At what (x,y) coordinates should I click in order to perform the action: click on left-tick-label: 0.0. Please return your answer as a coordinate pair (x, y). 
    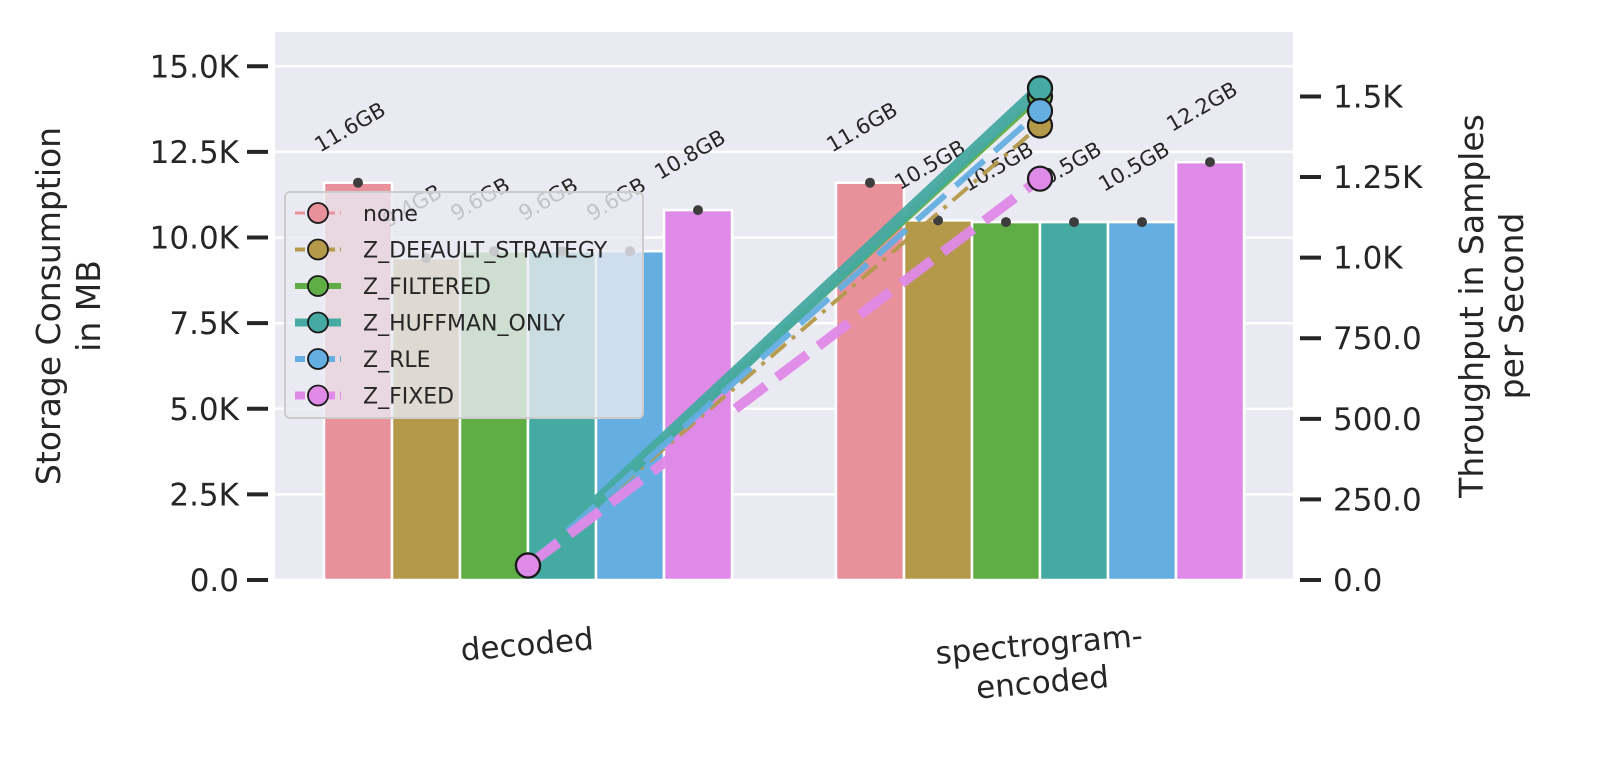
    Looking at the image, I should click on (214, 581).